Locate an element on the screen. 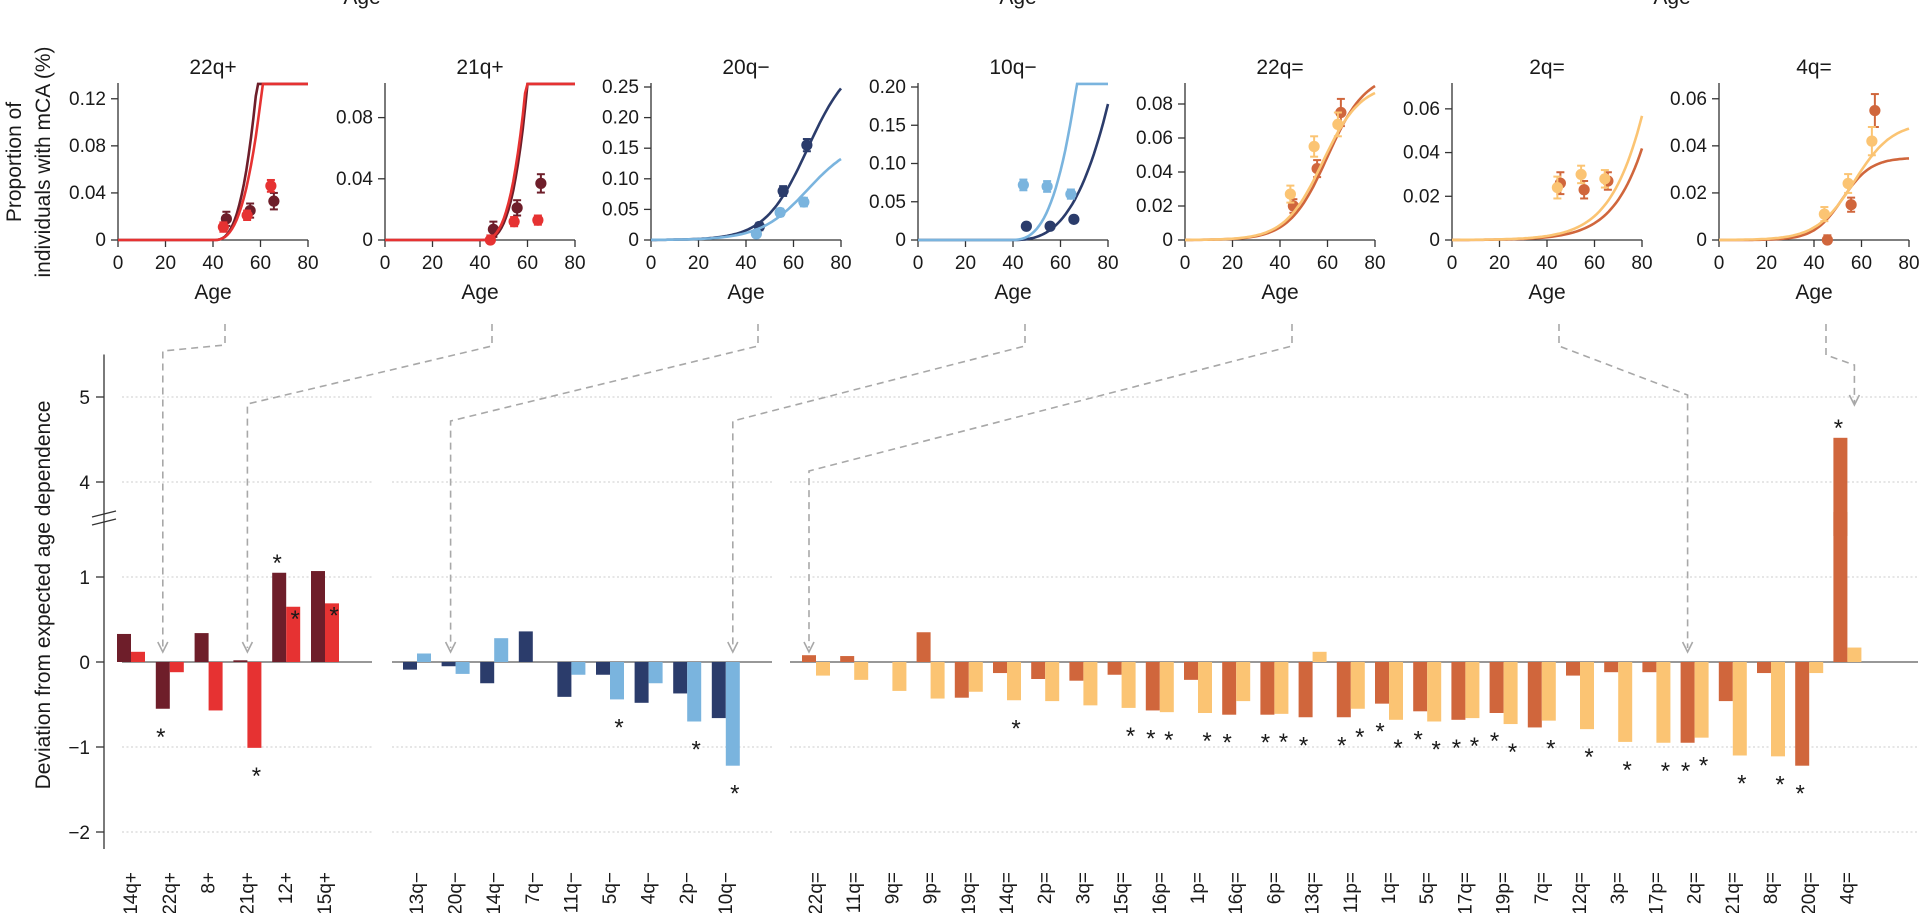  bar-dark-12+ is located at coordinates (279, 617).